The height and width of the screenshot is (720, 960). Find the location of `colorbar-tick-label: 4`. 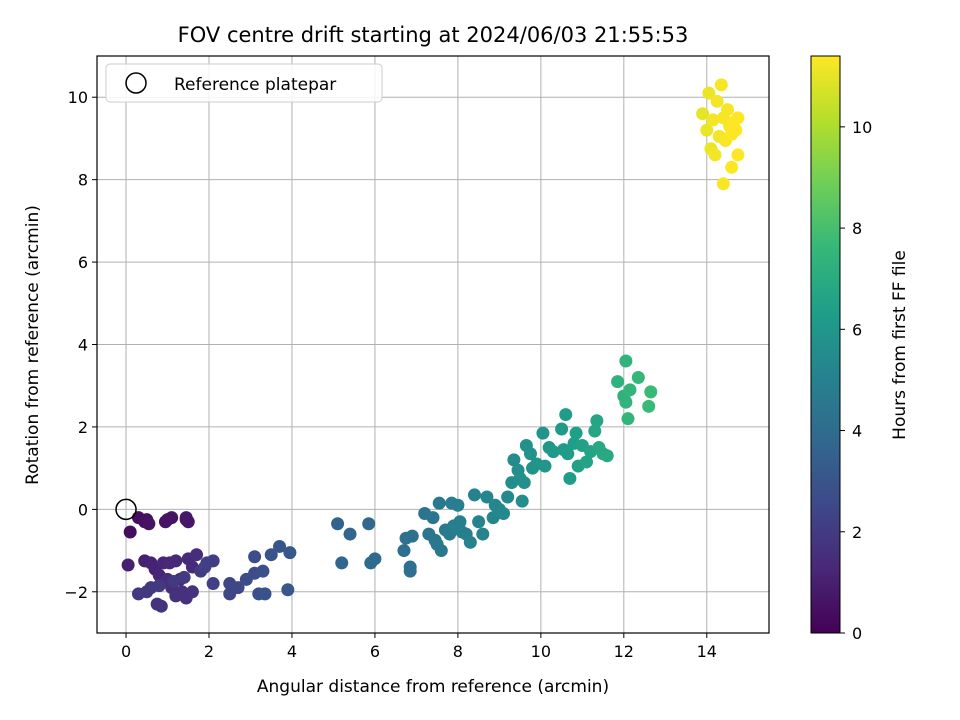

colorbar-tick-label: 4 is located at coordinates (857, 431).